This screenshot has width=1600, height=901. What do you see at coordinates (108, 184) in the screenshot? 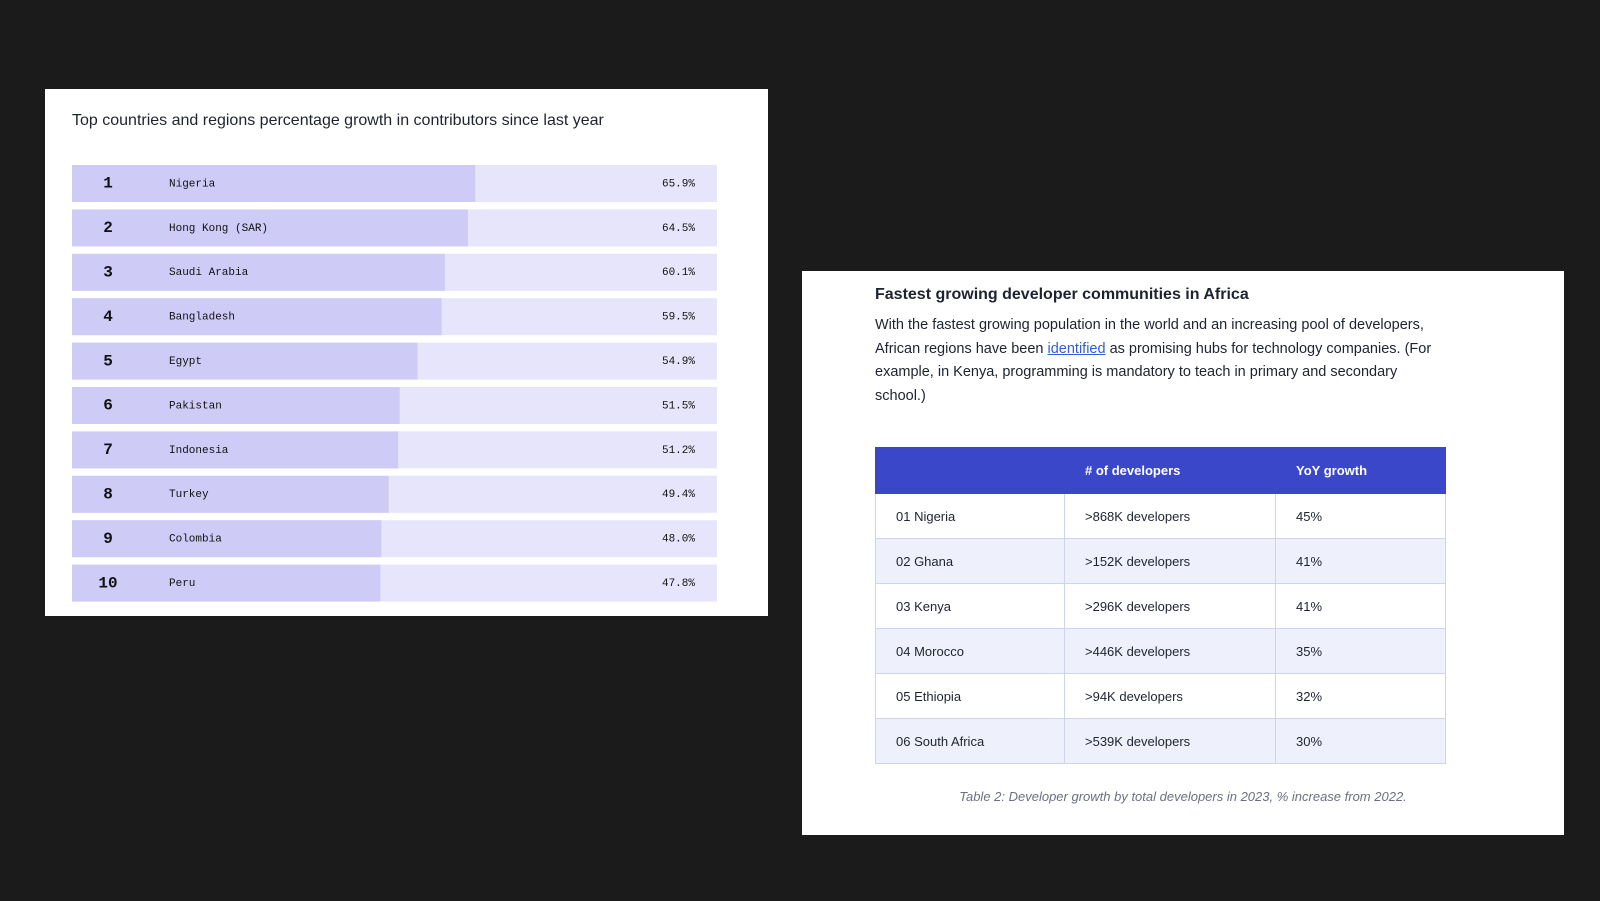
I see `rank: 1` at bounding box center [108, 184].